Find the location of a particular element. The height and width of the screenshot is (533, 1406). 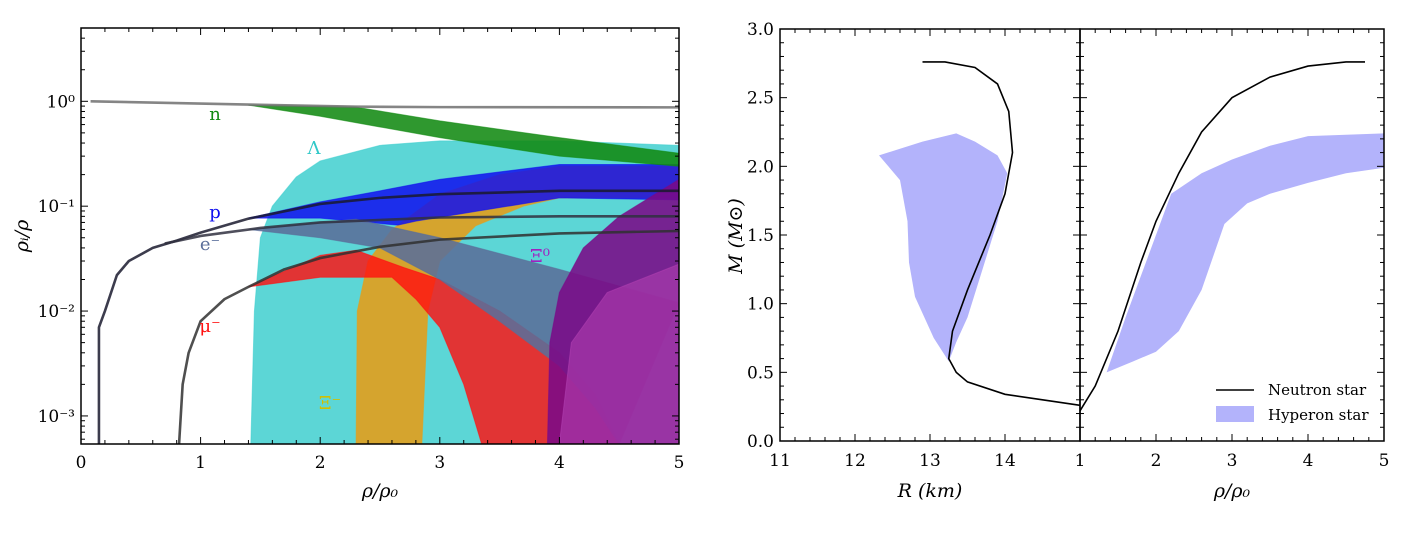

y-tick-label: 0.0 is located at coordinates (760, 442).